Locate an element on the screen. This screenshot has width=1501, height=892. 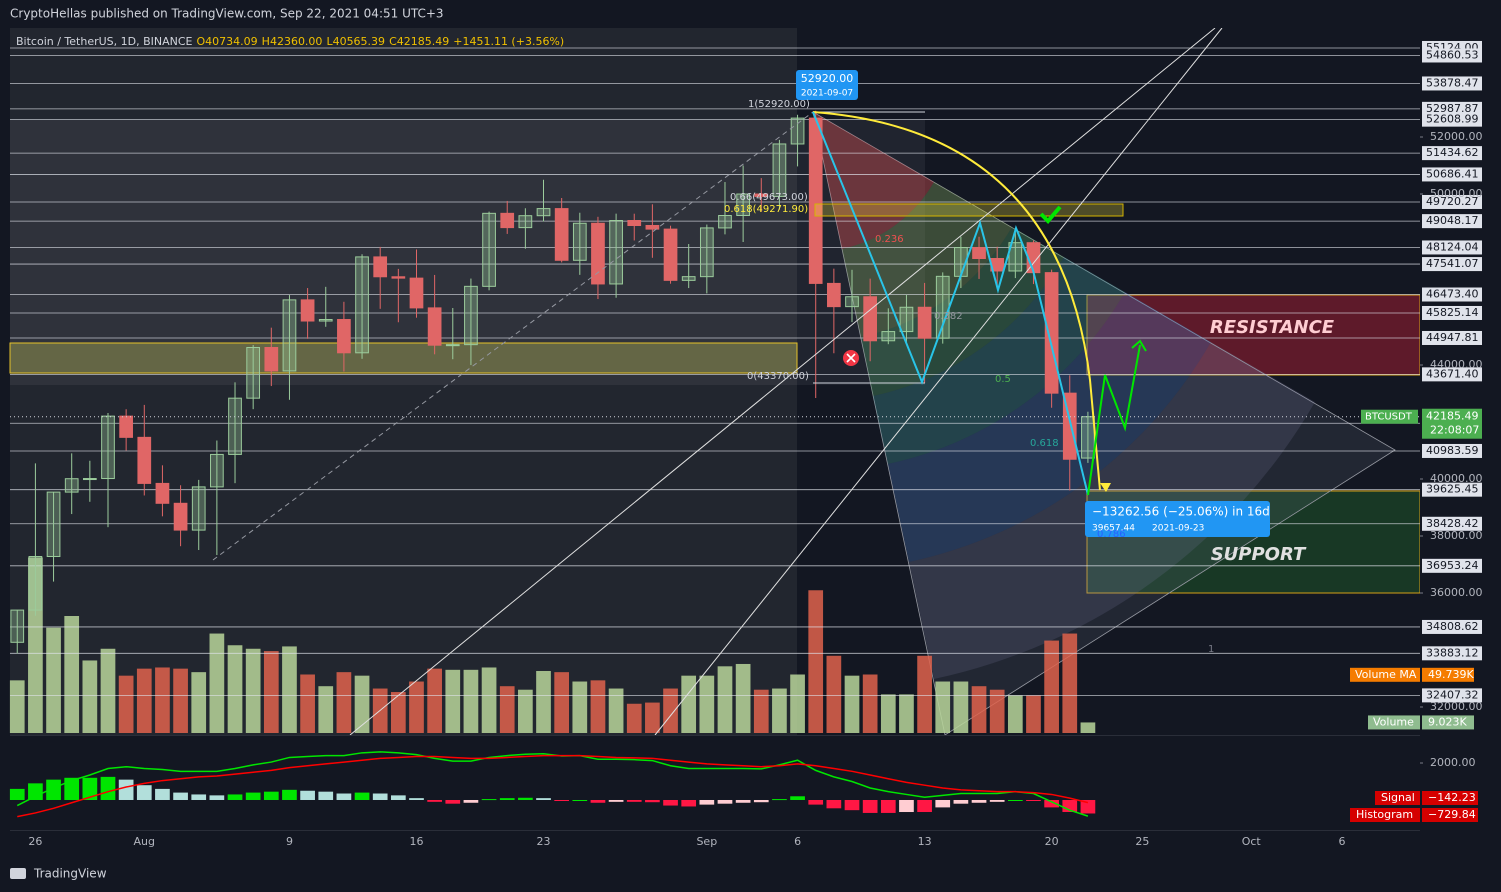
y-tick-label: 40000.00 is located at coordinates (1456, 478).